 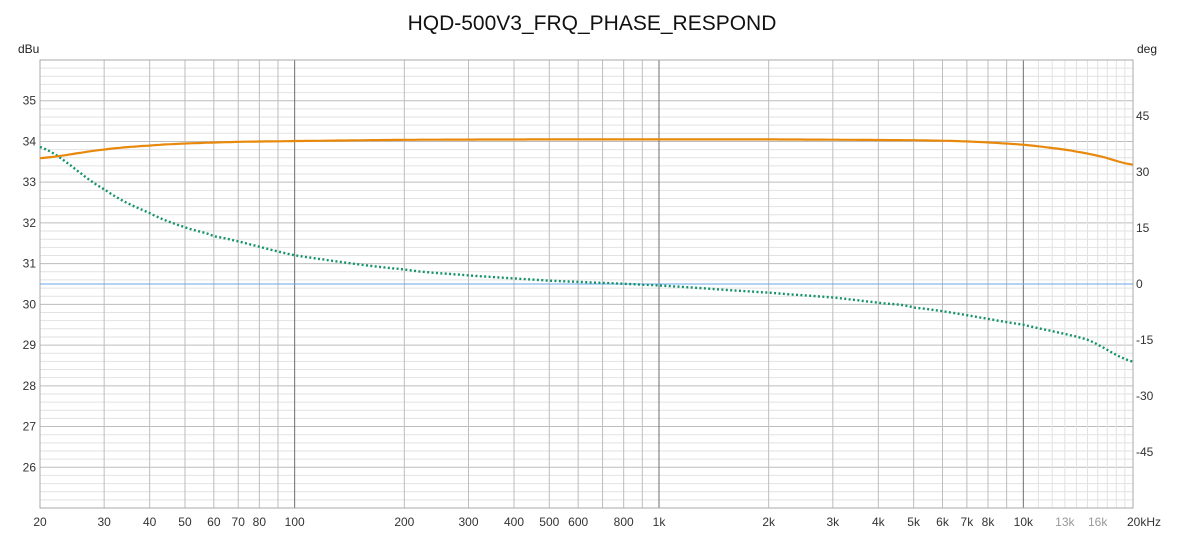 I want to click on y-left-tick-label: 29, so click(x=30, y=345).